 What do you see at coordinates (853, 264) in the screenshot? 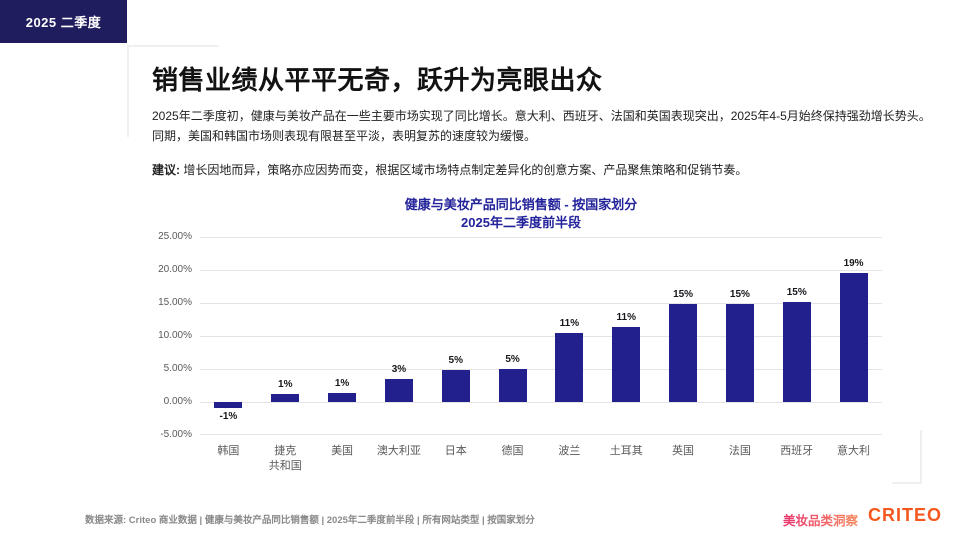
I see `bar-value-label: 19%` at bounding box center [853, 264].